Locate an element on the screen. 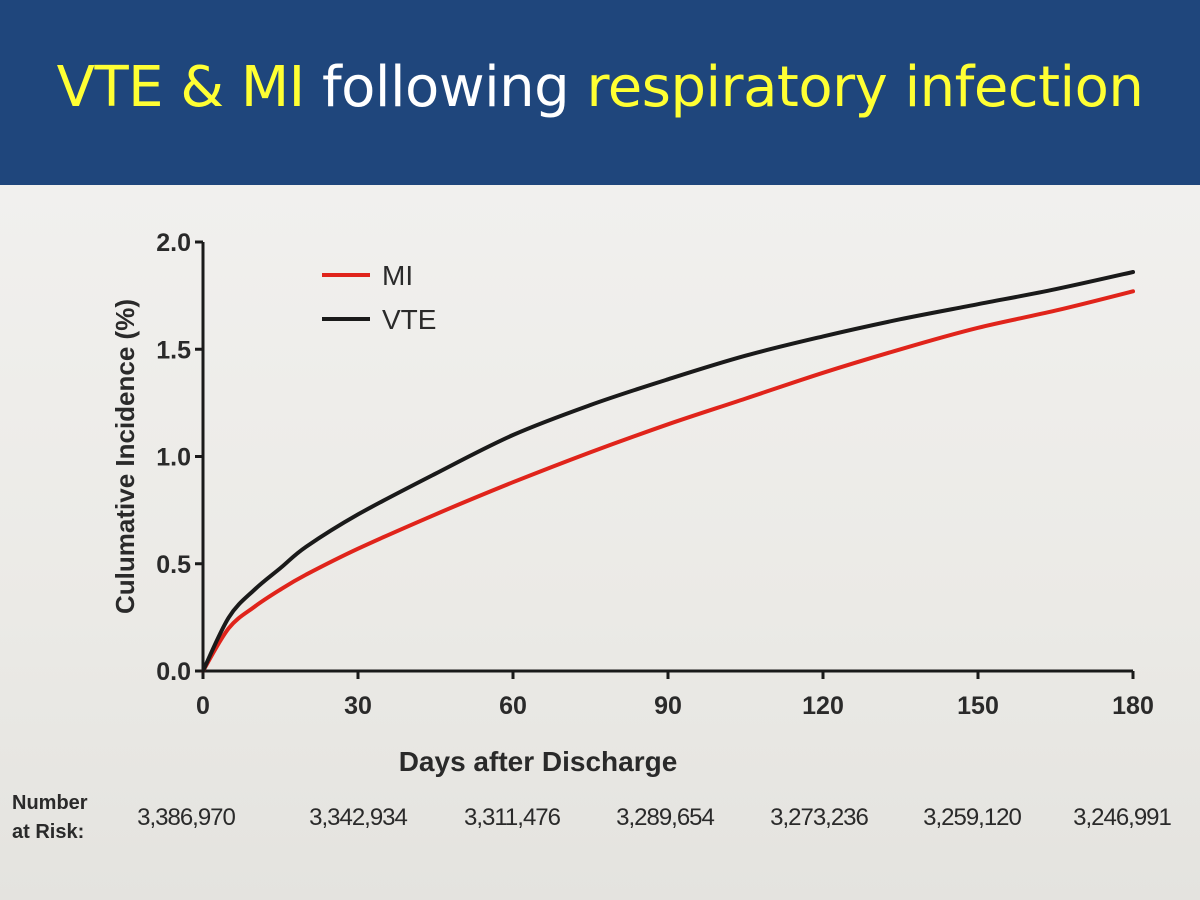 The image size is (1200, 900). at-risk-value: 3,246,991 is located at coordinates (1122, 817).